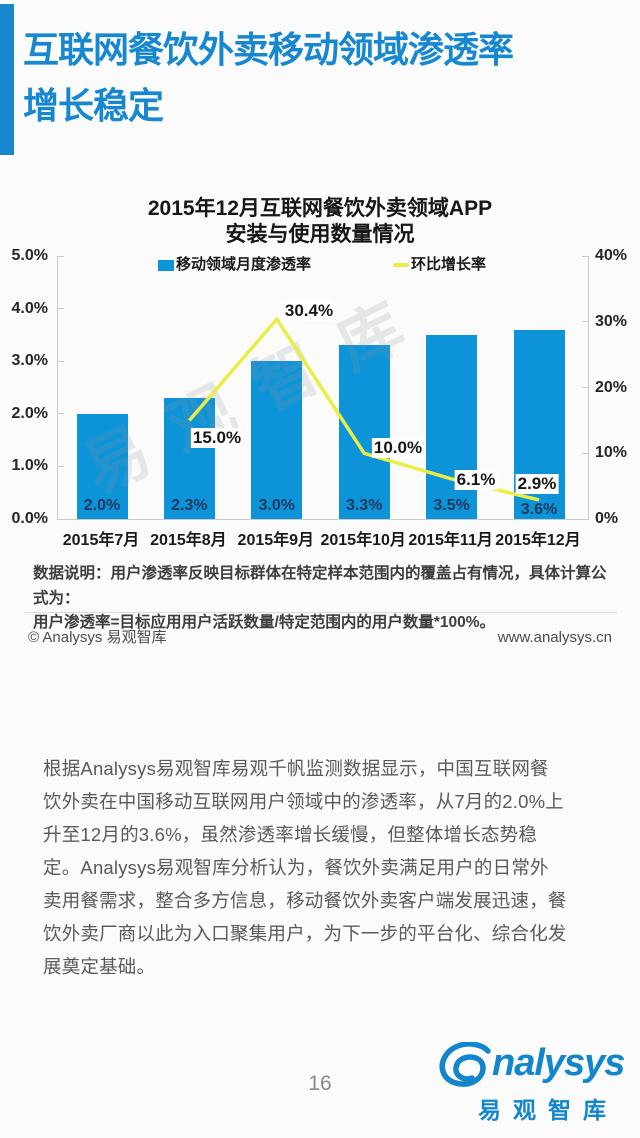 The image size is (640, 1138). Describe the element at coordinates (537, 484) in the screenshot. I see `line-point-label: 2.9%` at that location.